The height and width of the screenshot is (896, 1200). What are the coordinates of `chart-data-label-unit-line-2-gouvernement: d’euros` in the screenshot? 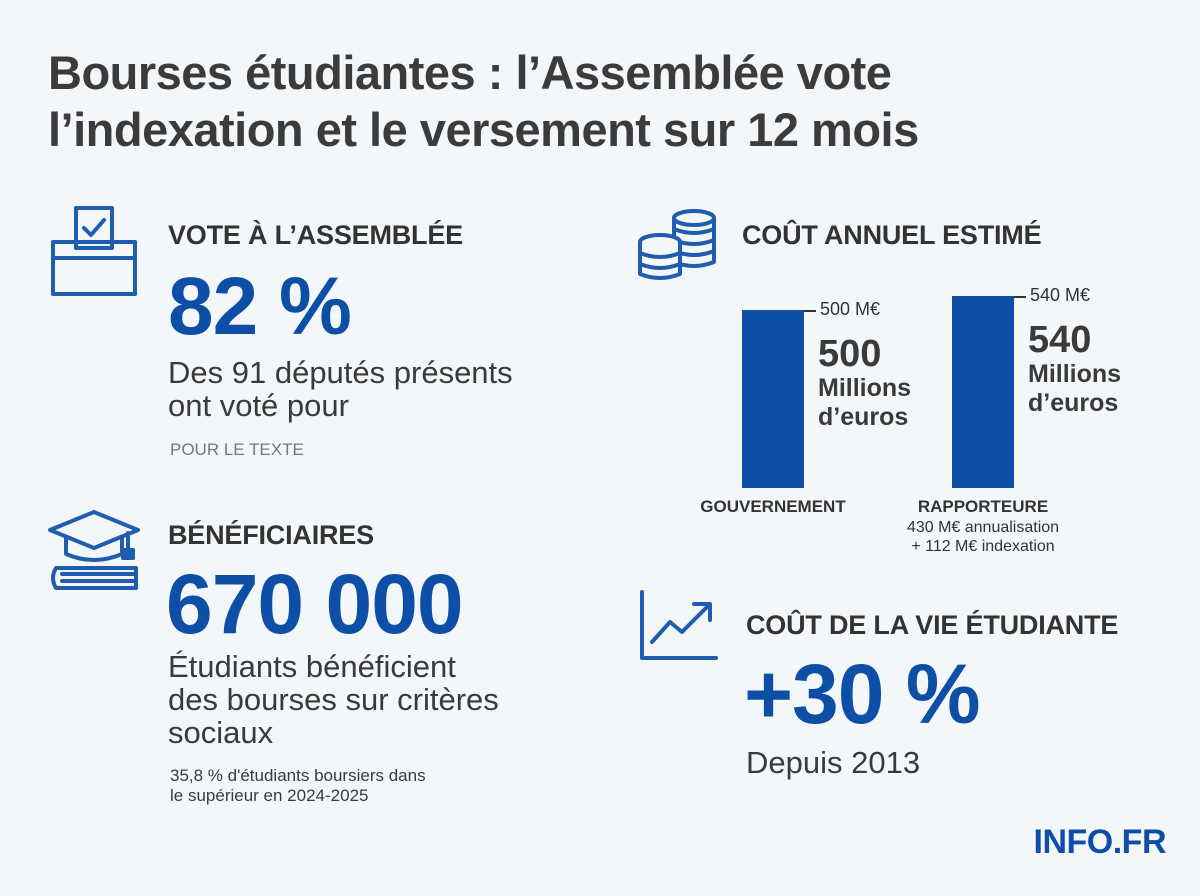 It's located at (863, 417).